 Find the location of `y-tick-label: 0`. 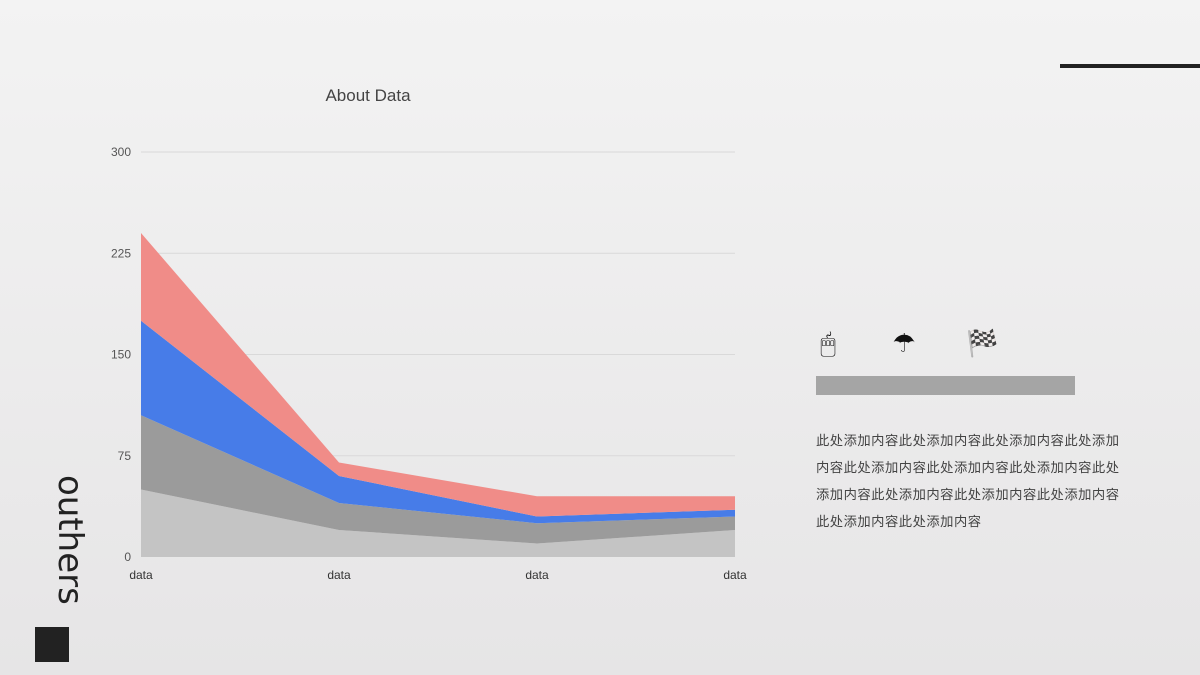

y-tick-label: 0 is located at coordinates (127, 557).